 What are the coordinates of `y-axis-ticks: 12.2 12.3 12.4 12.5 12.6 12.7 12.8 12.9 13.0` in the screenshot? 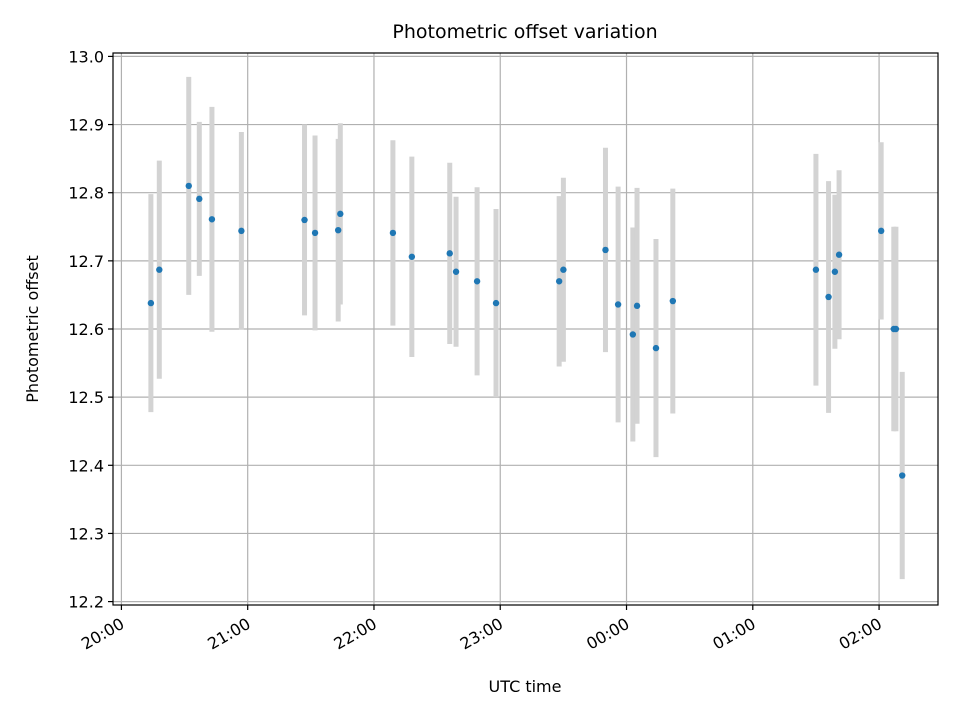 It's located at (90, 329).